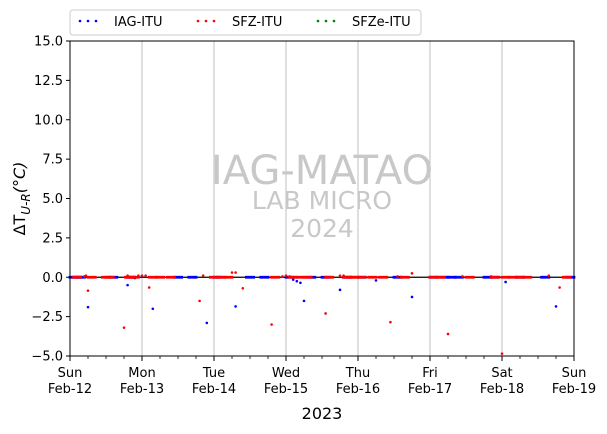 The image size is (607, 434). What do you see at coordinates (48, 81) in the screenshot?
I see `y-tick-label: 12.5` at bounding box center [48, 81].